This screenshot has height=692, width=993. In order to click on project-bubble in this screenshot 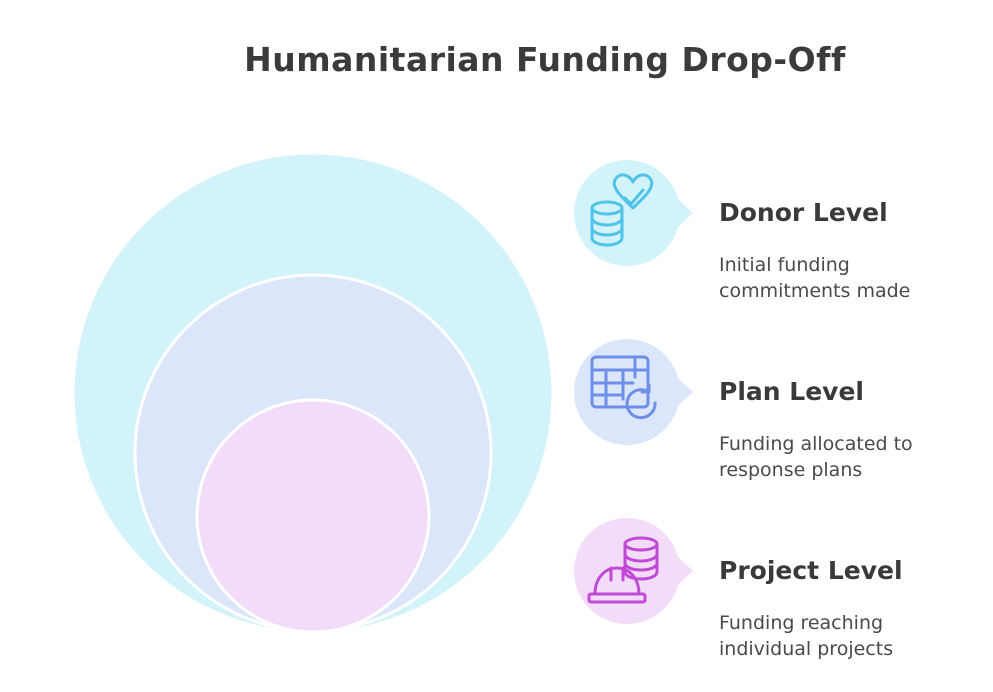, I will do `click(633, 571)`.